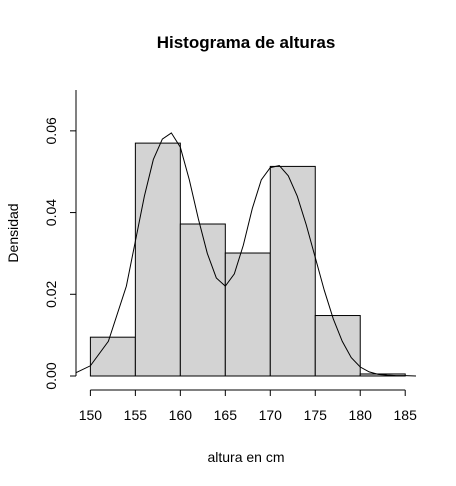 The image size is (456, 486). I want to click on x-tick-label-175: 175, so click(316, 415).